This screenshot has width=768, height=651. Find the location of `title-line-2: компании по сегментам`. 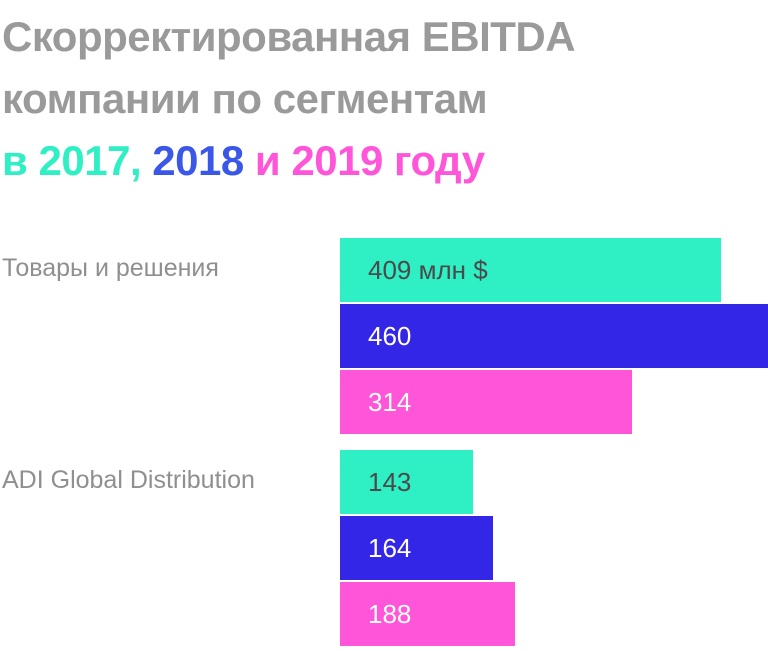

title-line-2: компании по сегментам is located at coordinates (245, 98).